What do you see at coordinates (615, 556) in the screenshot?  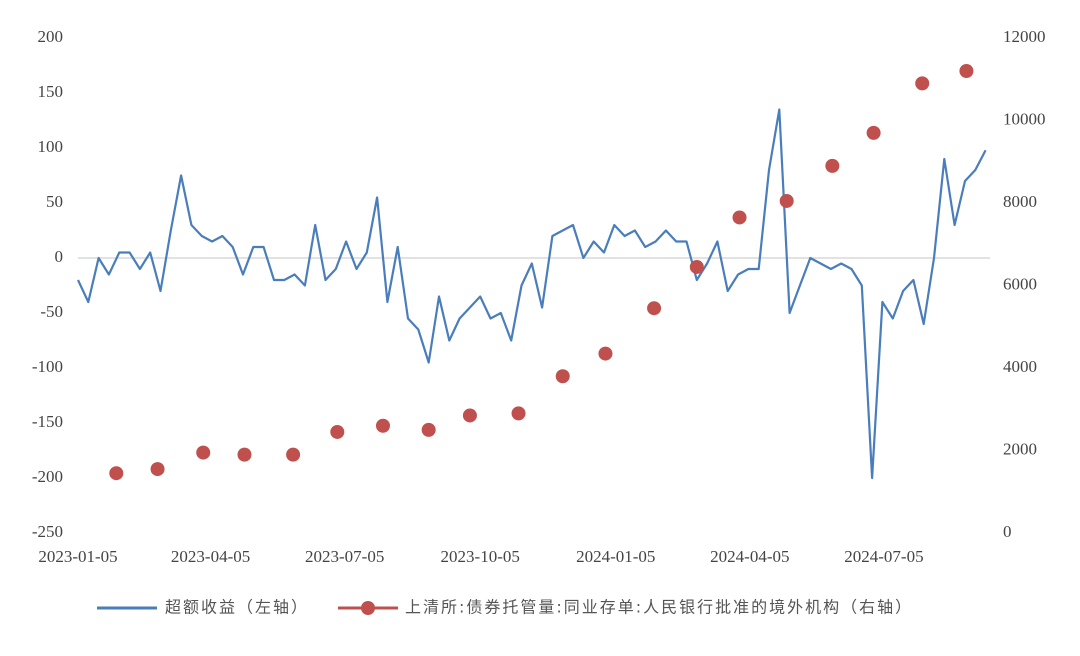 I see `x-tick-label: 2024-01-05` at bounding box center [615, 556].